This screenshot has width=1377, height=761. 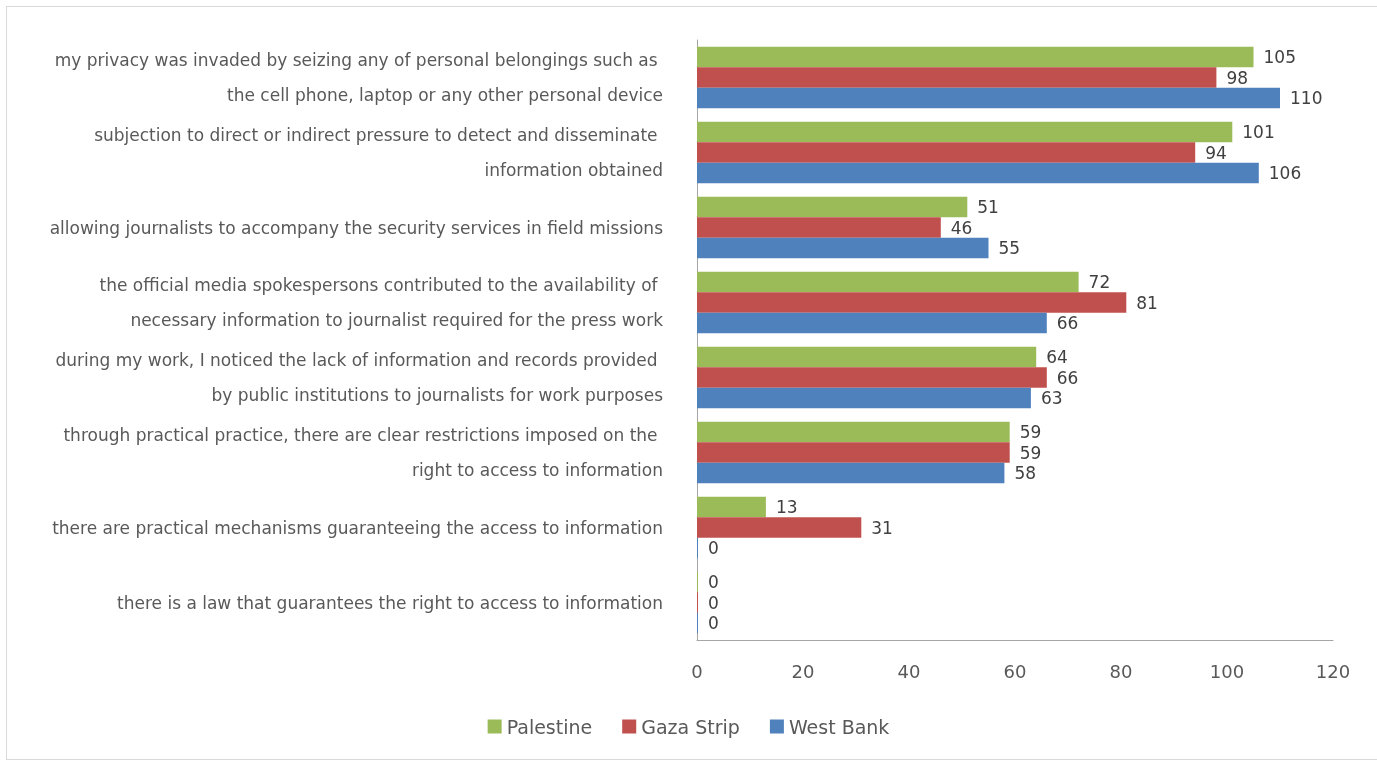 I want to click on data-label: 106, so click(x=1285, y=173).